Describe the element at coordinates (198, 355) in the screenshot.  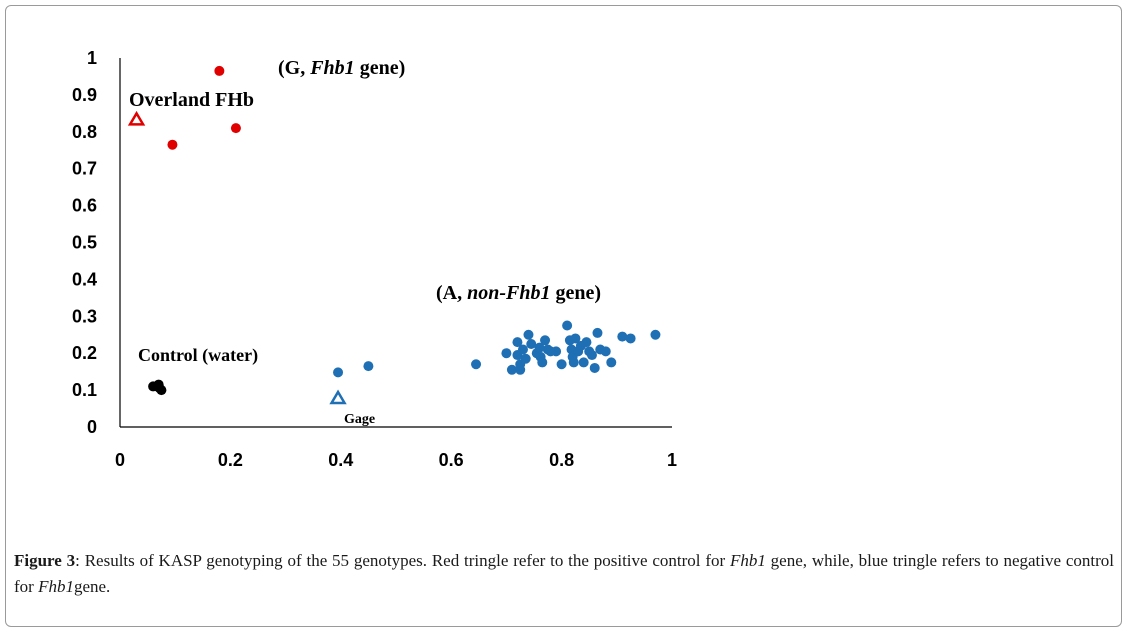
I see `annotation-control: Control (water)` at that location.